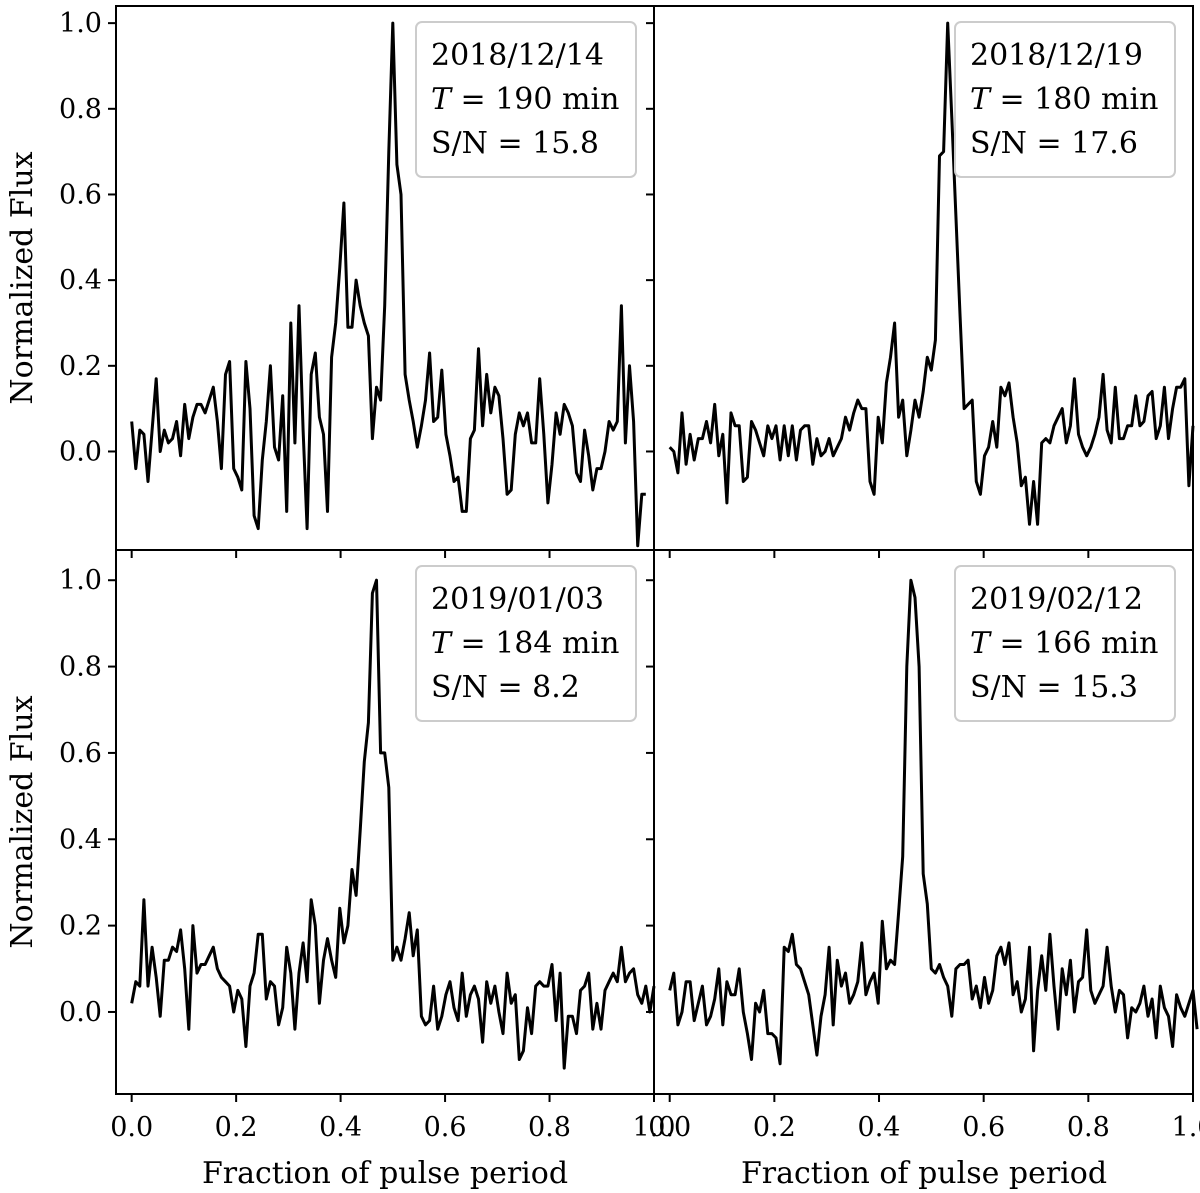 This screenshot has height=1193, width=1200. I want to click on legend: 2019/01/03 T = 184 min S/N = 8.2, so click(526, 643).